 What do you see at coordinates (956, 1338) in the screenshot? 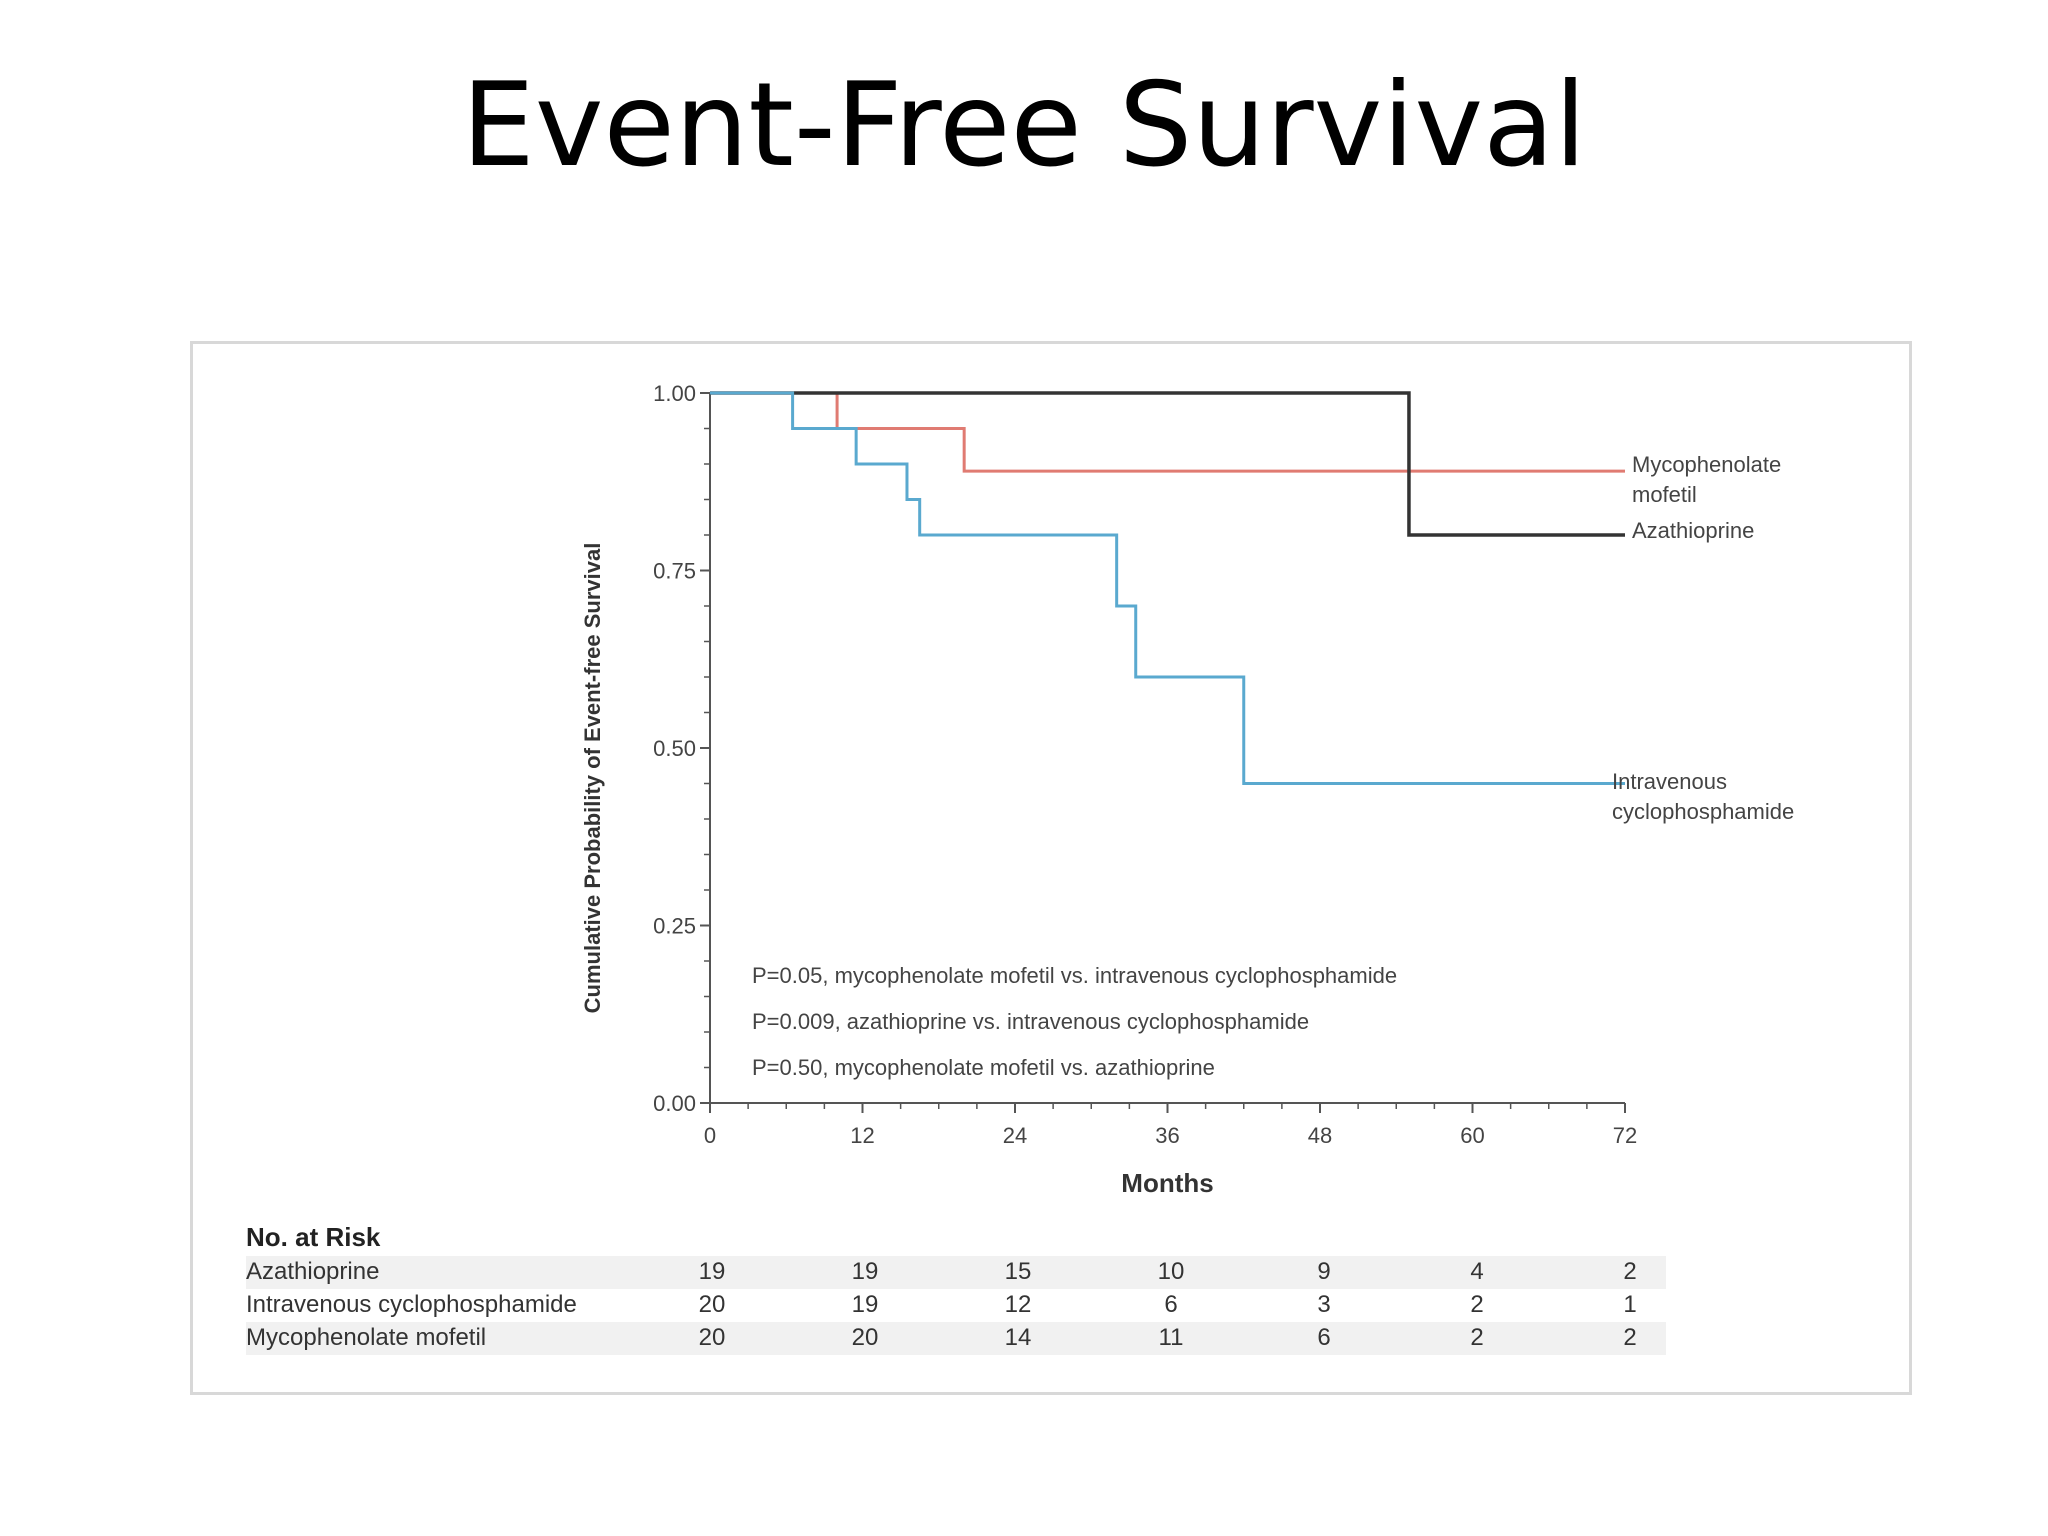
I see `risk-table-row: Mycophenolate mofetil 20 20 14 11 6 2 2` at bounding box center [956, 1338].